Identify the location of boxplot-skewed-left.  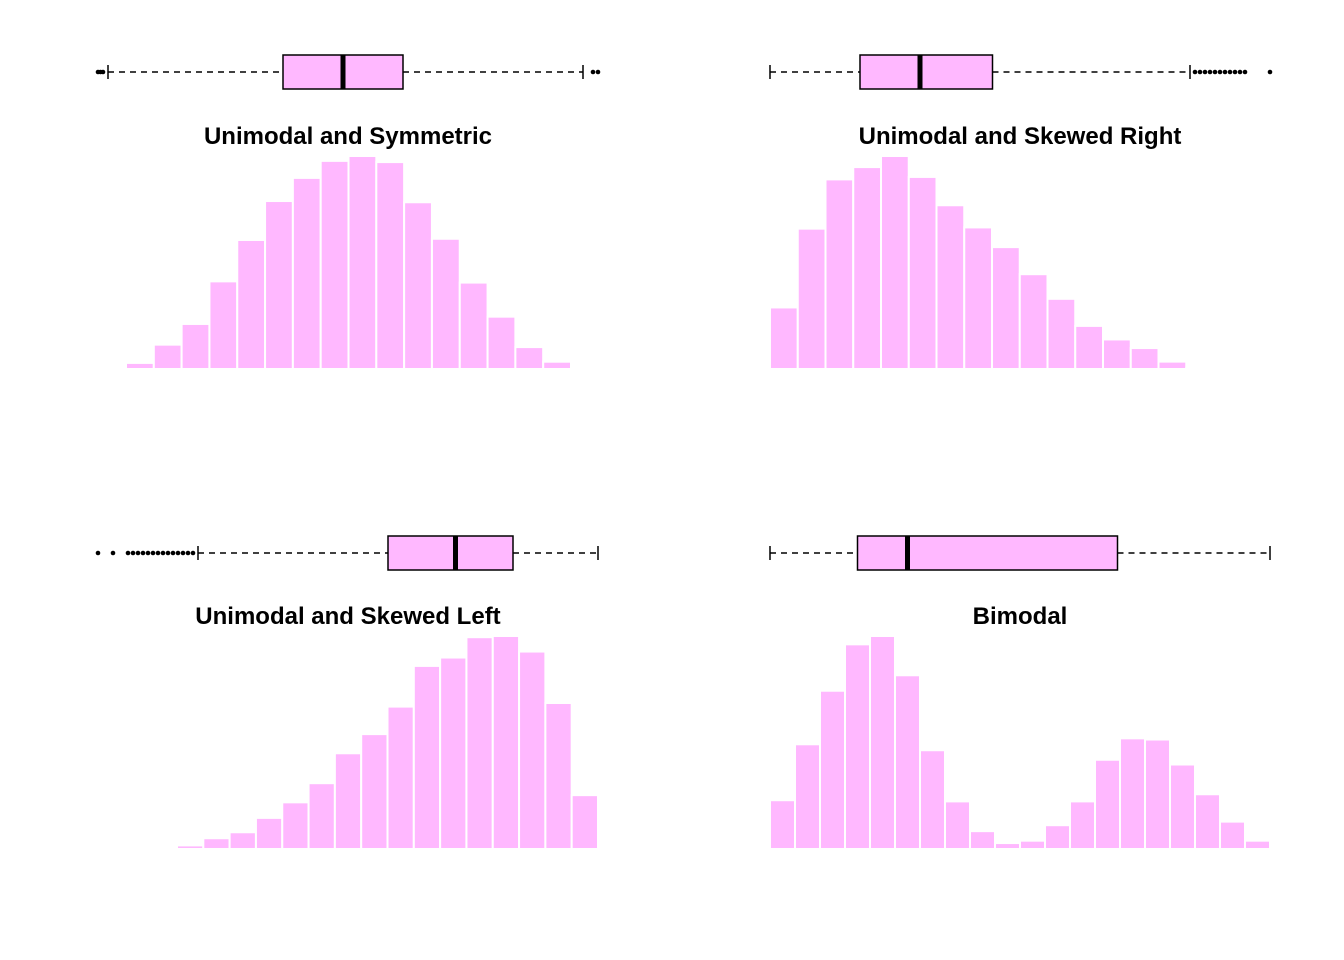
(347, 553).